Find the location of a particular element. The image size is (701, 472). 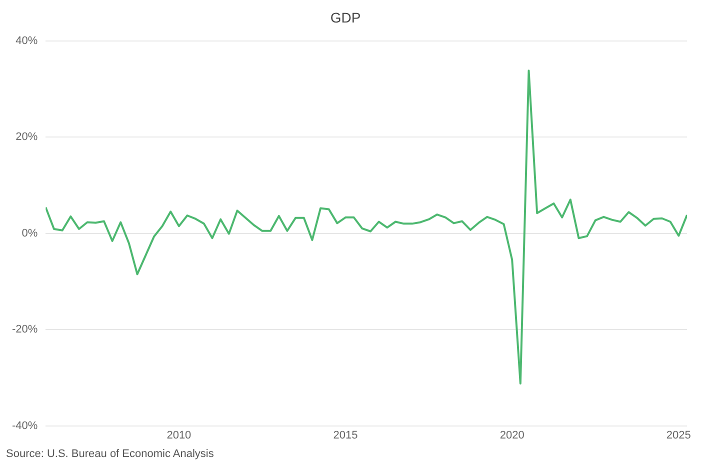

chart-title: GDP is located at coordinates (345, 17).